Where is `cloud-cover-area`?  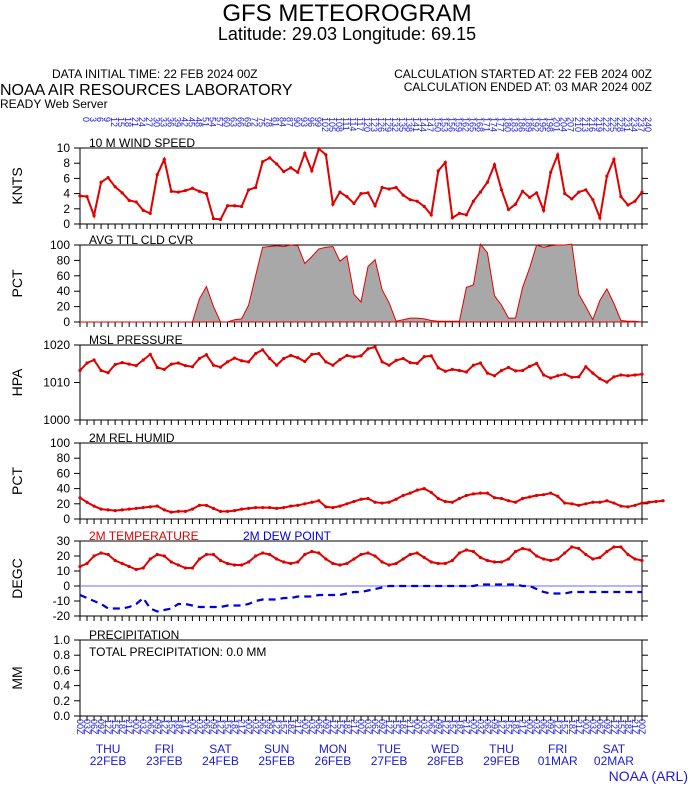
cloud-cover-area is located at coordinates (361, 283).